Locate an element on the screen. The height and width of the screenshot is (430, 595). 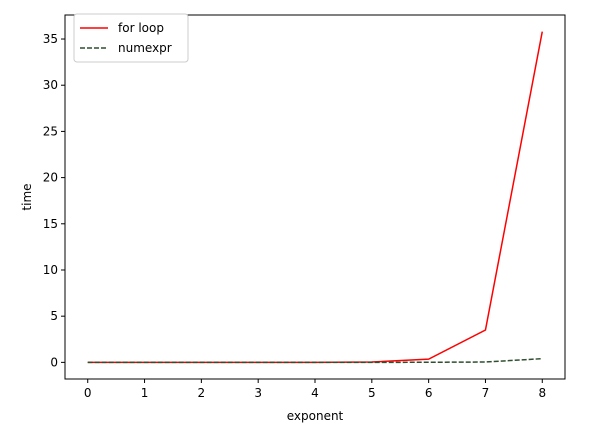
y-tick-label: 10 is located at coordinates (50, 270).